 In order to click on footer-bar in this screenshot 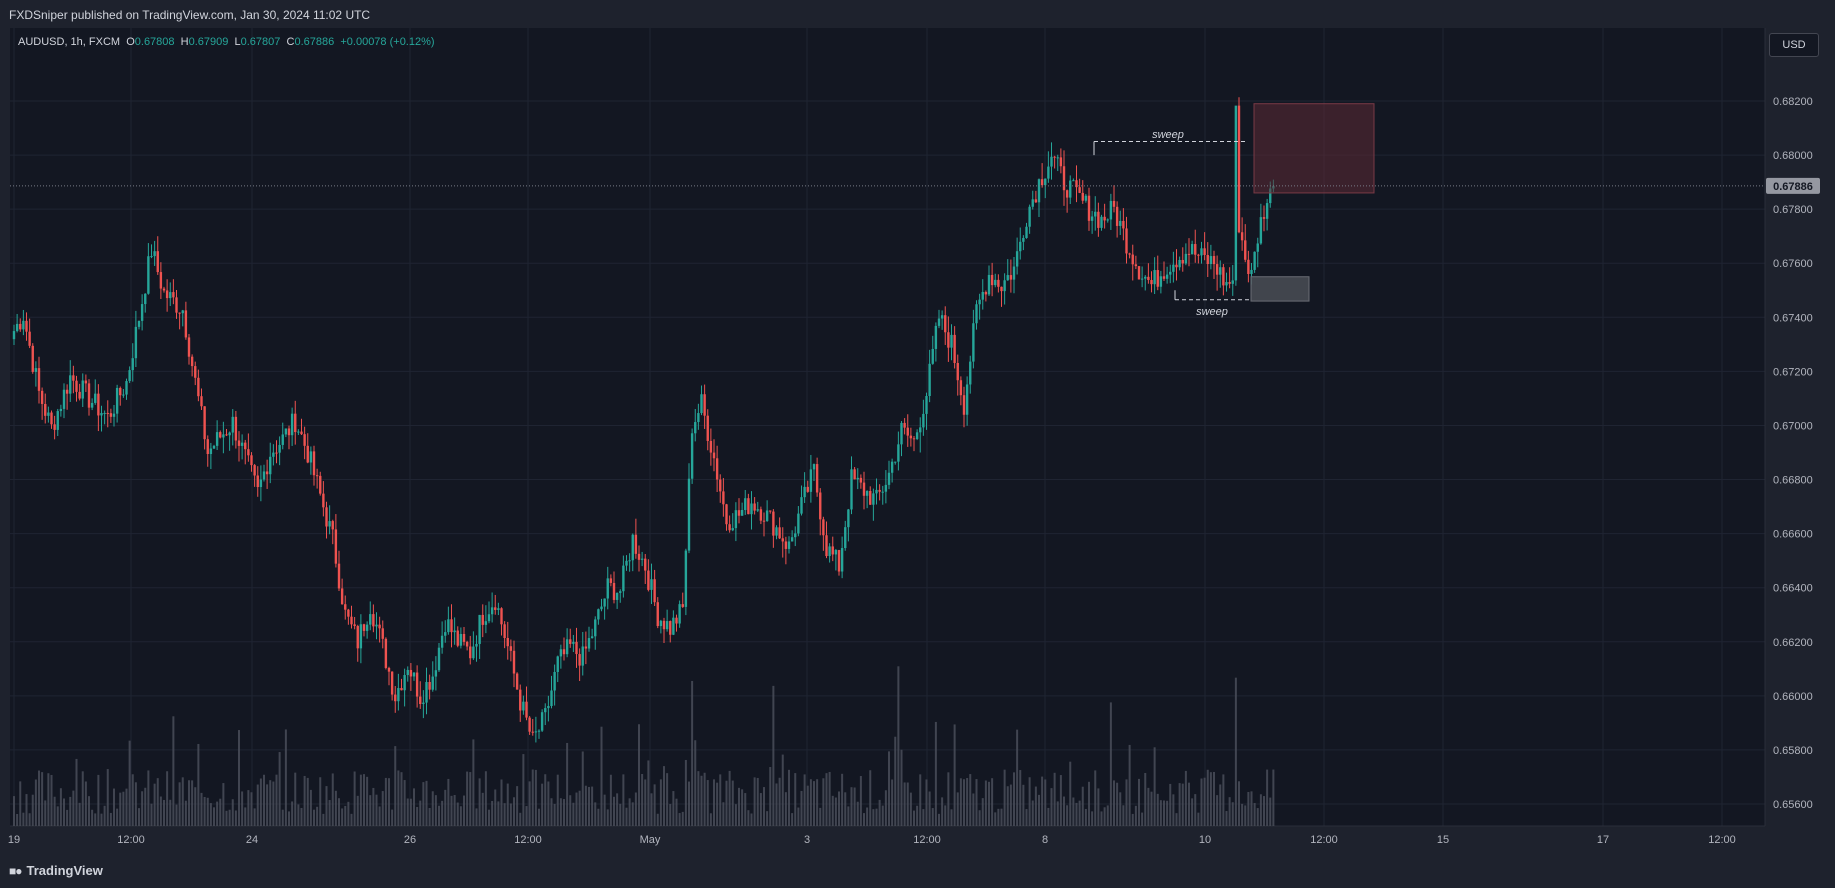, I will do `click(917, 870)`.